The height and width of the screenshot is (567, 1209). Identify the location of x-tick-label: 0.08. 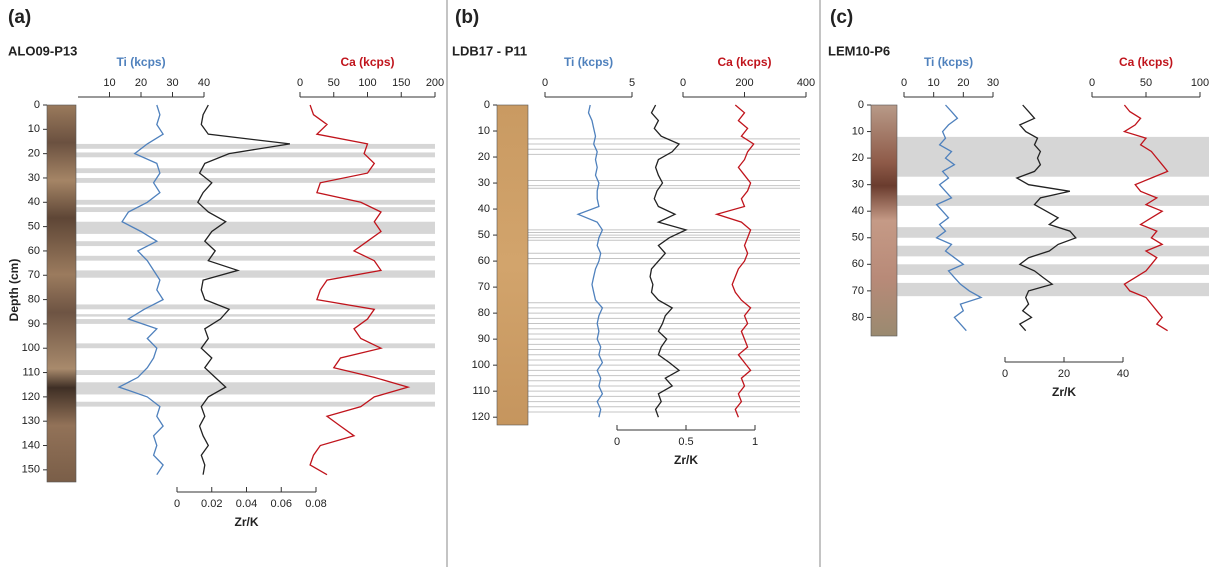
(315, 504).